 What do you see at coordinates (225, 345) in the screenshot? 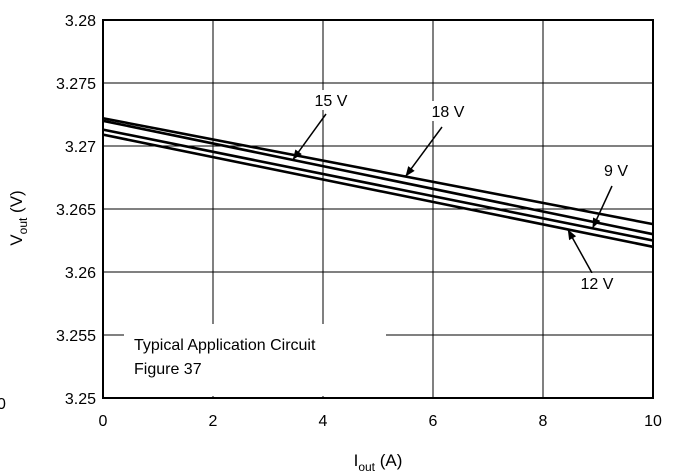
I see `annotation-line-1: Typical Application Circuit` at bounding box center [225, 345].